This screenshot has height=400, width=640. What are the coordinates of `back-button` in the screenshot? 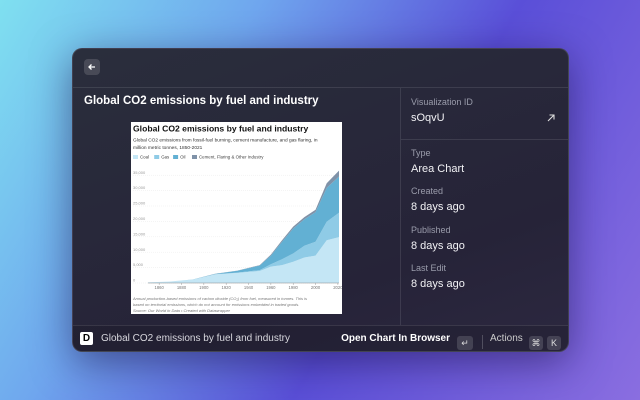 It's located at (92, 67).